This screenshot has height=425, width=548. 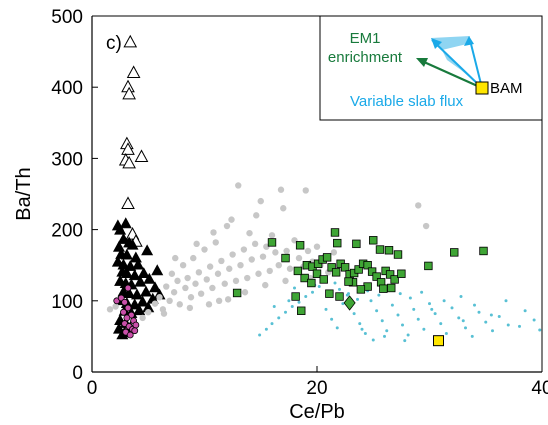 What do you see at coordinates (114, 43) in the screenshot?
I see `panel-label: c)` at bounding box center [114, 43].